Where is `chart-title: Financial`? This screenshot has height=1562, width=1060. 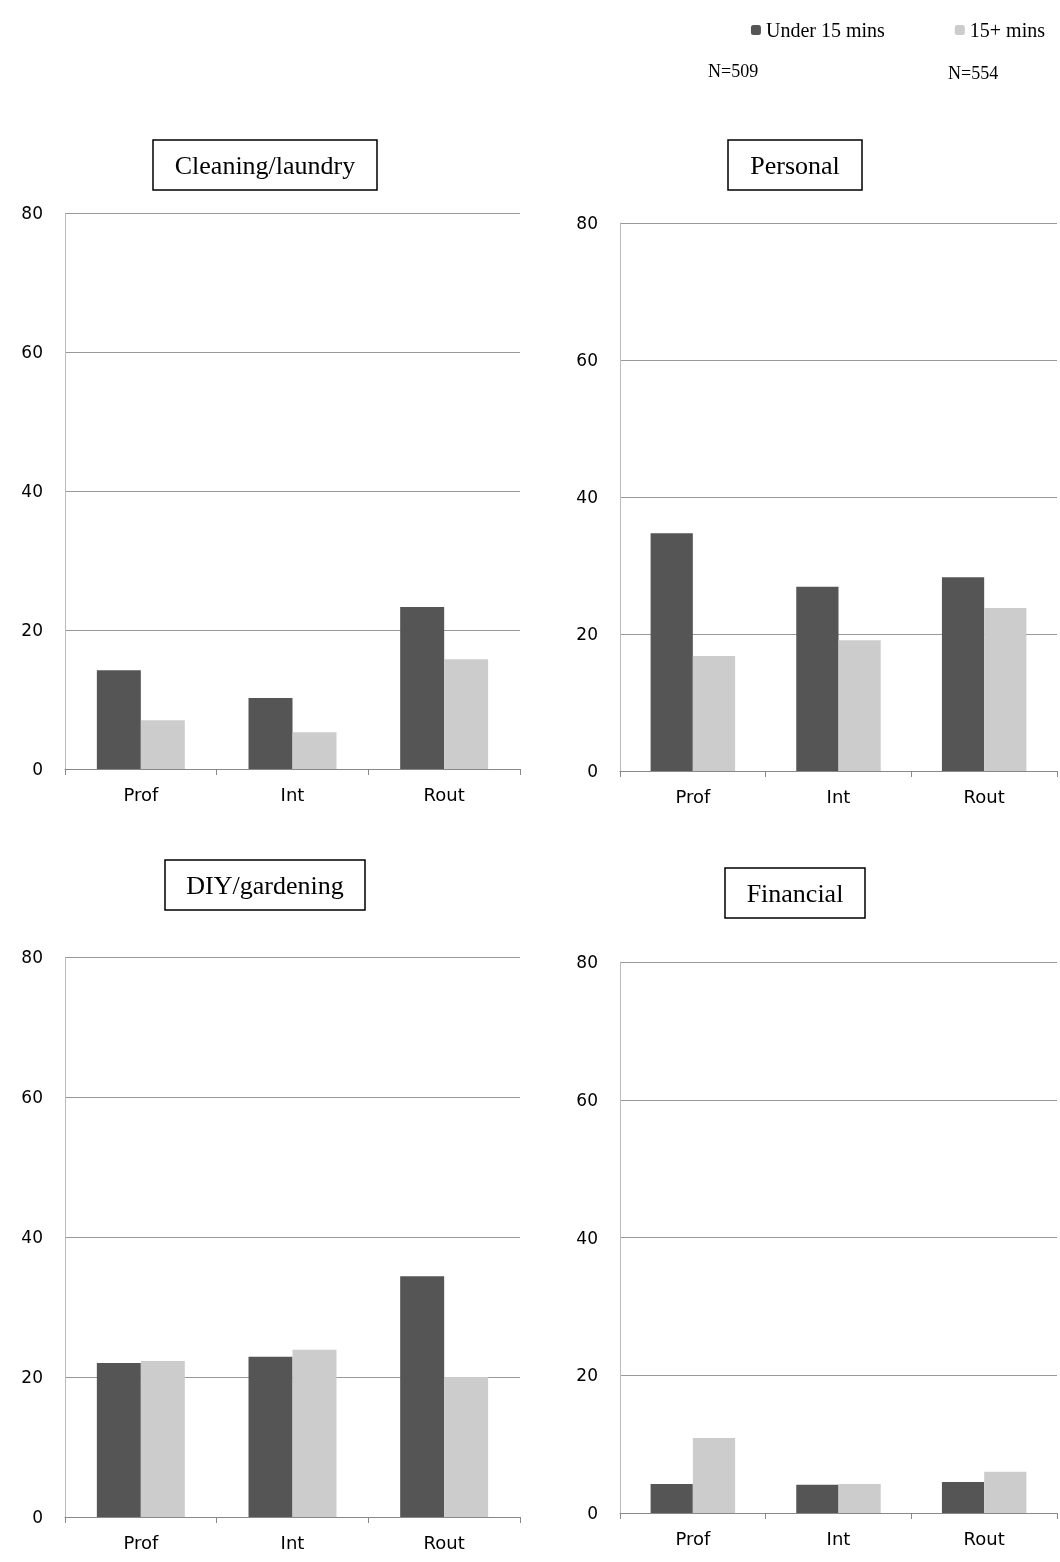
chart-title: Financial is located at coordinates (795, 893).